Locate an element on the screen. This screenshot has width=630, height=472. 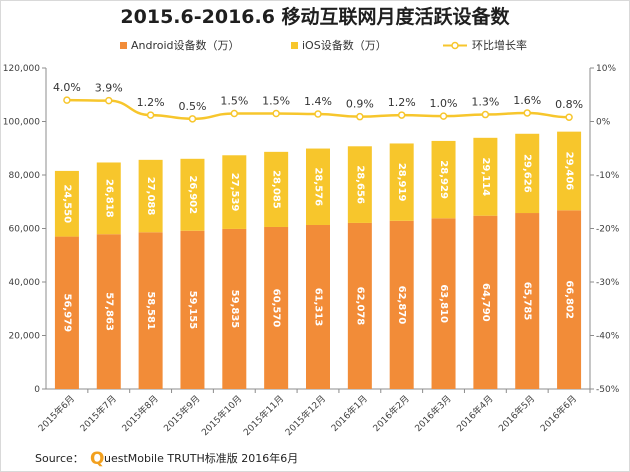
source-footer: Source： Q uestMobile TRUTH标准版 2016年6月 is located at coordinates (166, 459).